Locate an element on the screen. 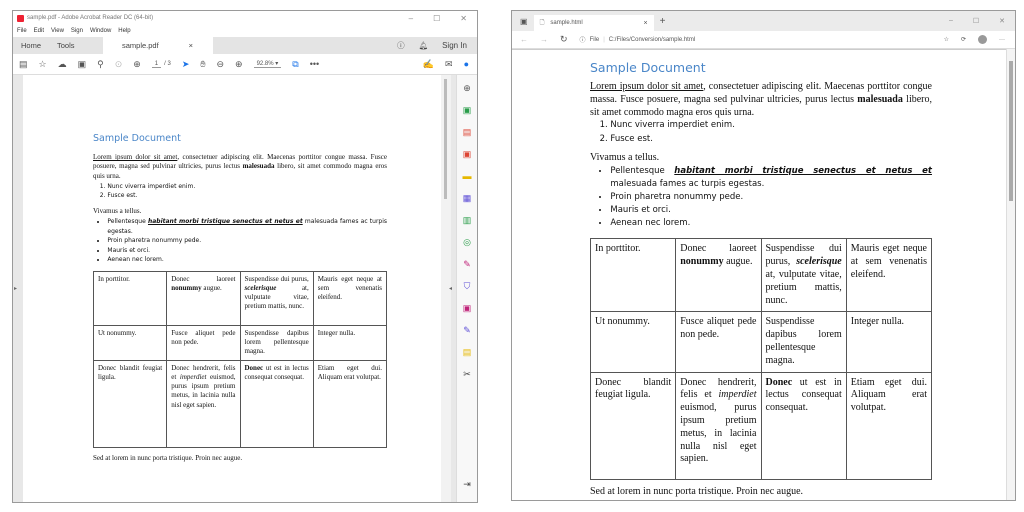 The height and width of the screenshot is (512, 1024). edit-pdf-icon: ▤ is located at coordinates (467, 132).